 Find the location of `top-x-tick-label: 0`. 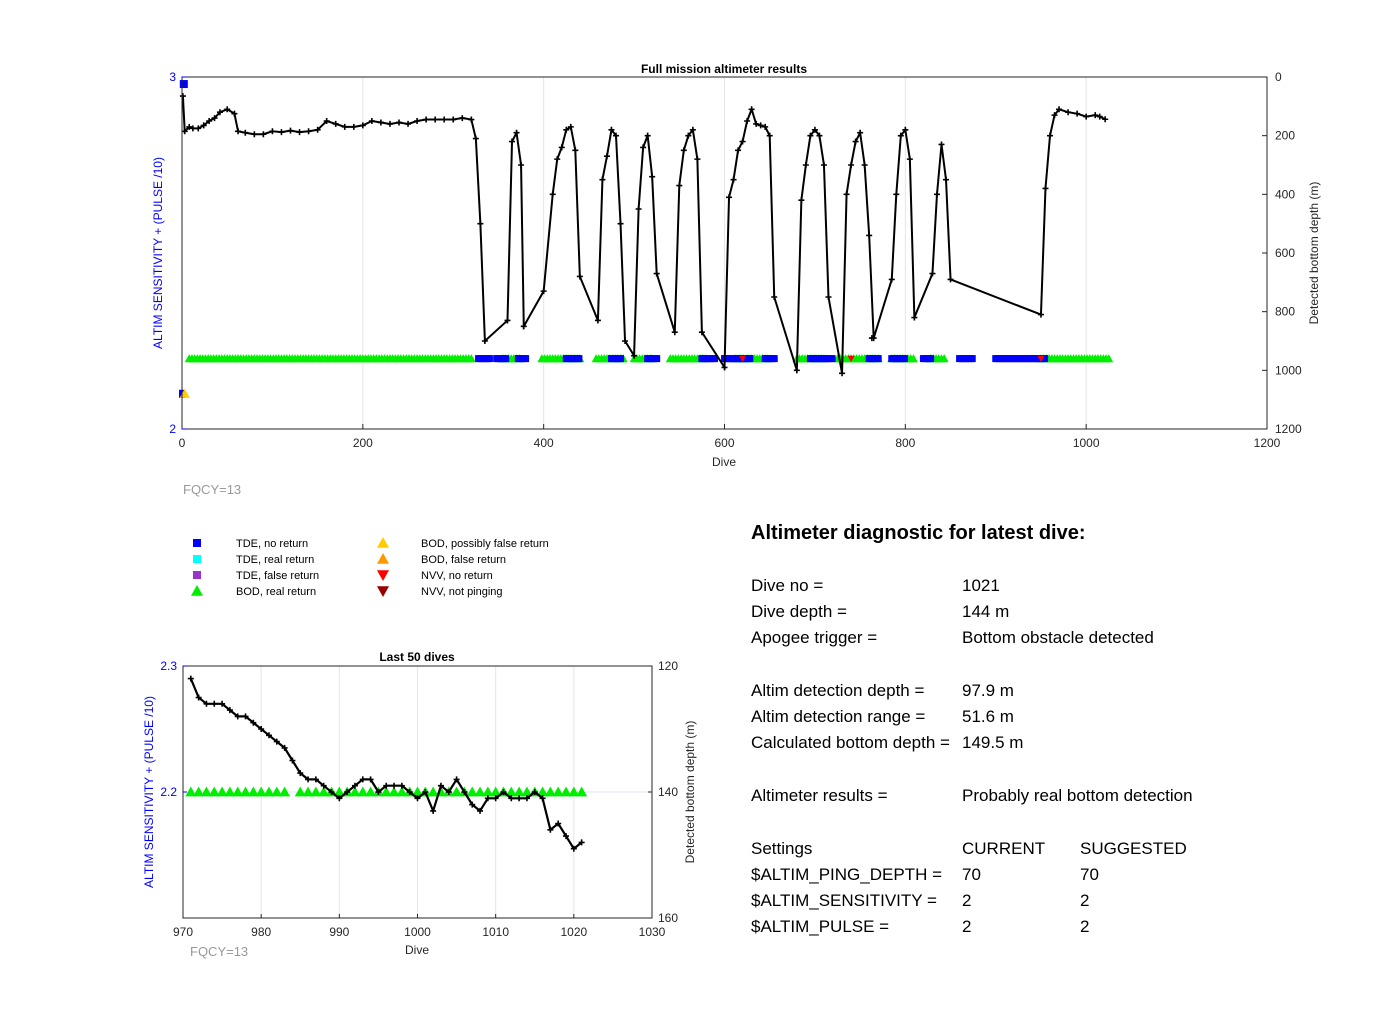

top-x-tick-label: 0 is located at coordinates (182, 443).